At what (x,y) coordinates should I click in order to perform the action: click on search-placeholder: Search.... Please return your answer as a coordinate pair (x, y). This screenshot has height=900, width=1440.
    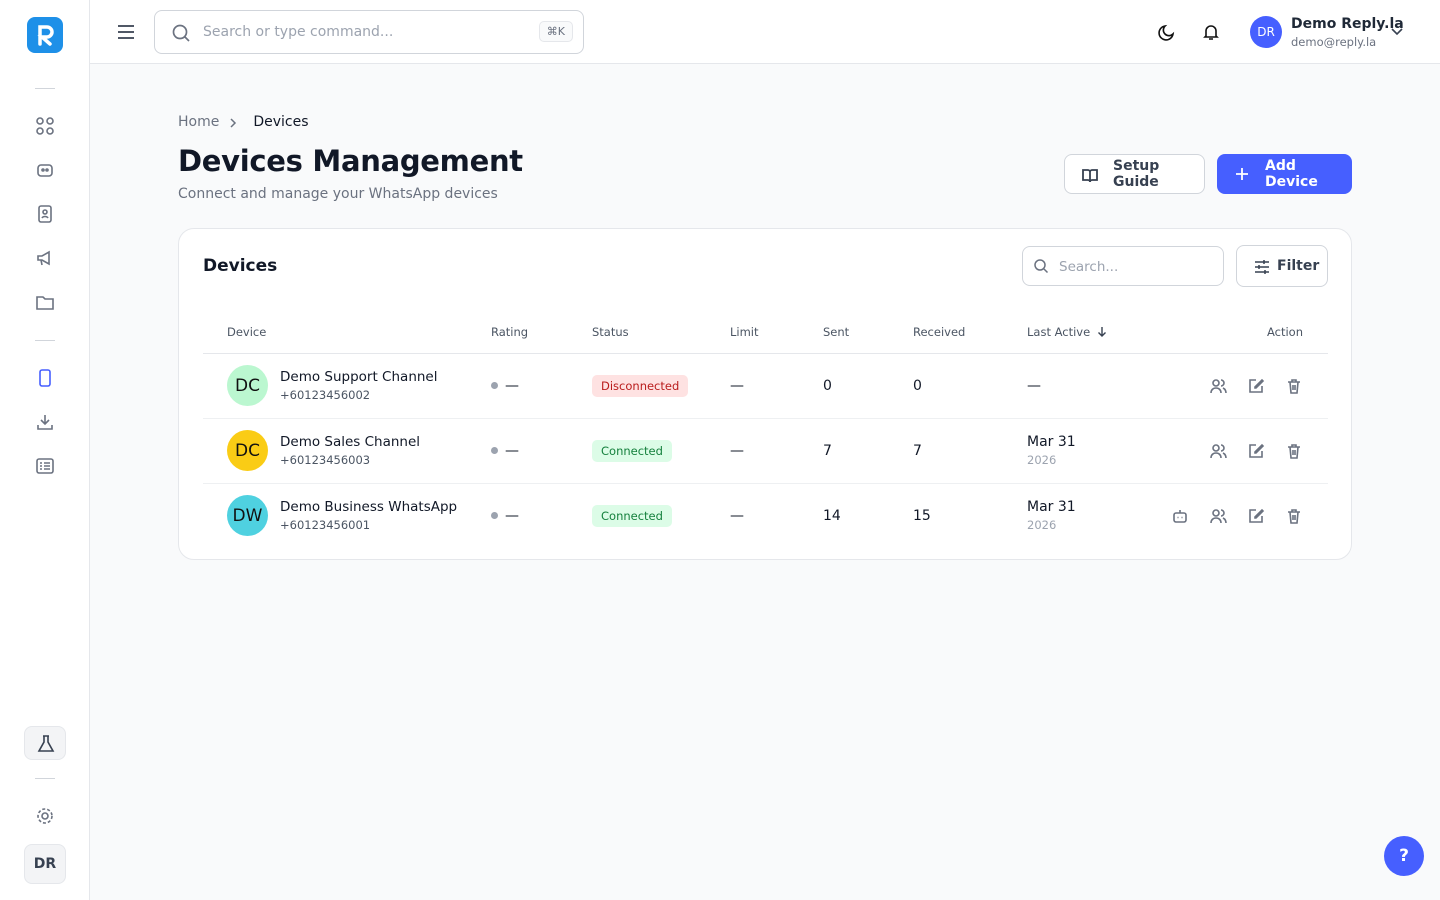
    Looking at the image, I should click on (1089, 267).